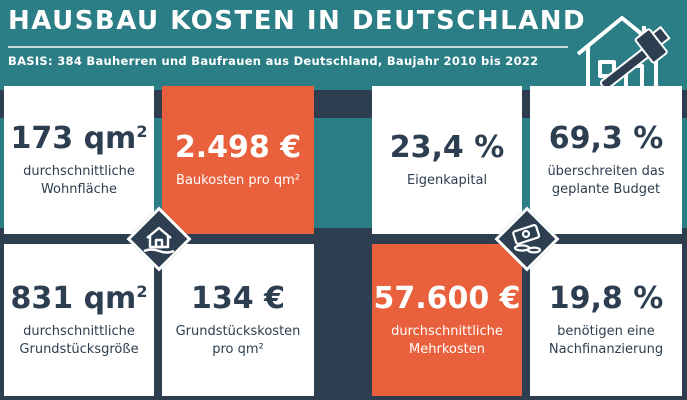 This screenshot has height=400, width=687. Describe the element at coordinates (606, 340) in the screenshot. I see `tile-label: benötigen eine Nachfinanzierung` at that location.